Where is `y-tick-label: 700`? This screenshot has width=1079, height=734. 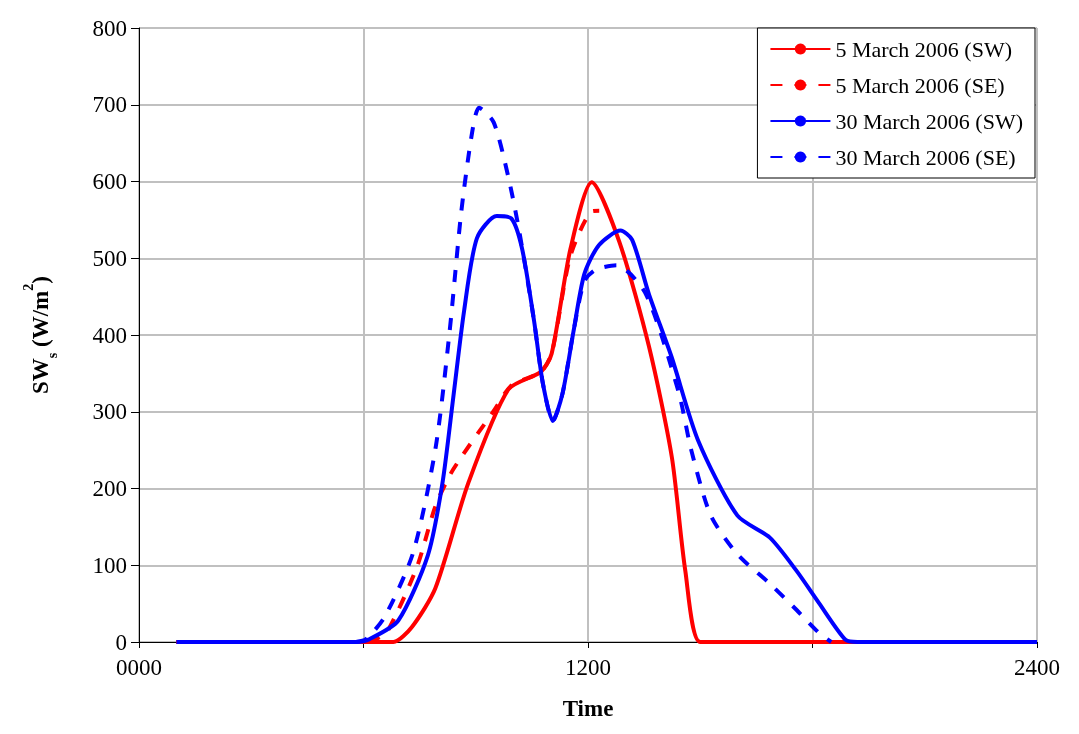
y-tick-label: 700 is located at coordinates (109, 105).